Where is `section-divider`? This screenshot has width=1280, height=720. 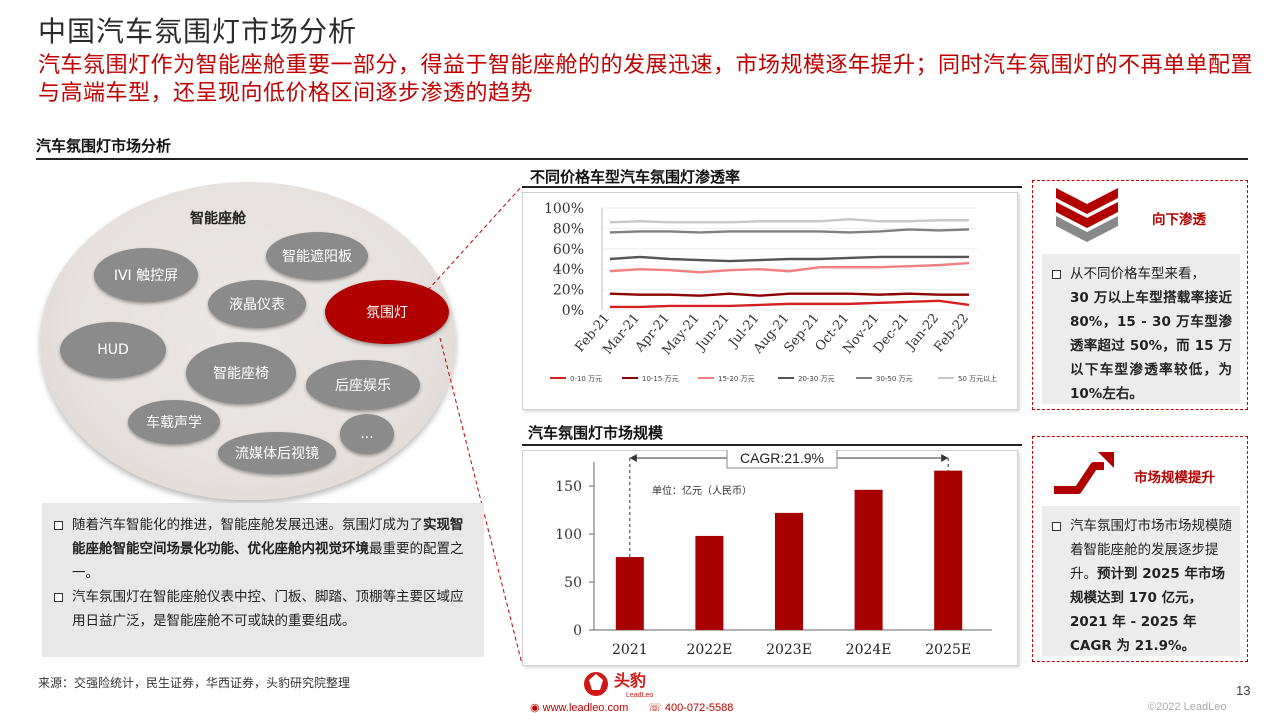
section-divider is located at coordinates (642, 159).